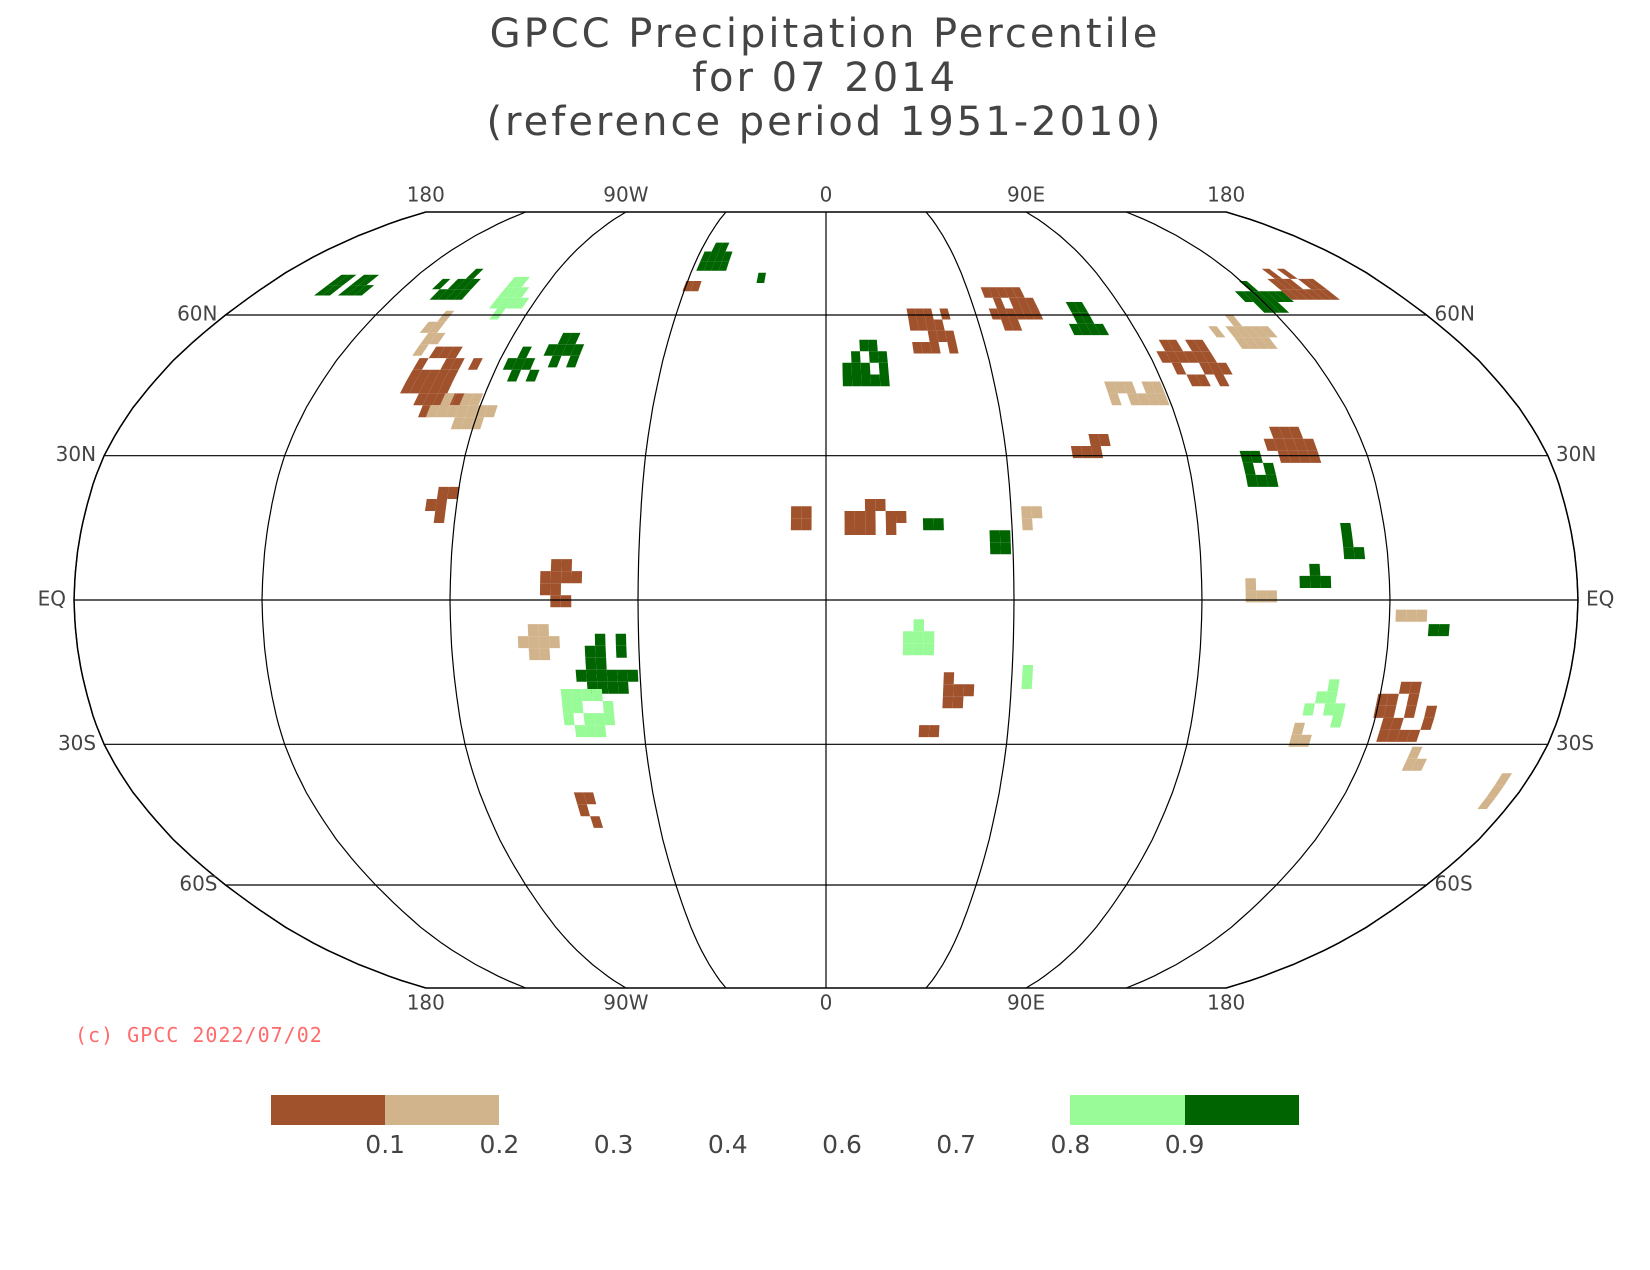 The width and height of the screenshot is (1650, 1270). I want to click on legend-tick-label: 0.9, so click(1184, 1144).